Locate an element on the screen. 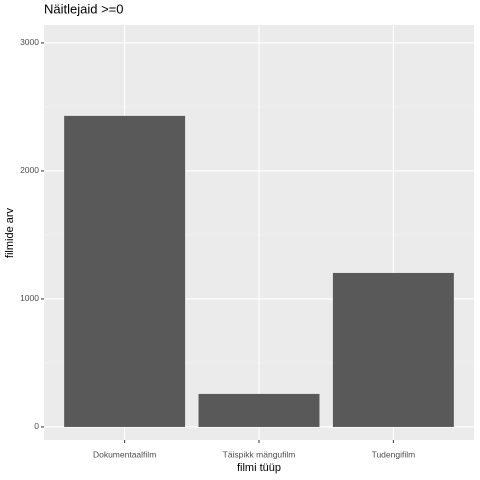  x-tick-label: Täispikk mängufilm is located at coordinates (259, 454).